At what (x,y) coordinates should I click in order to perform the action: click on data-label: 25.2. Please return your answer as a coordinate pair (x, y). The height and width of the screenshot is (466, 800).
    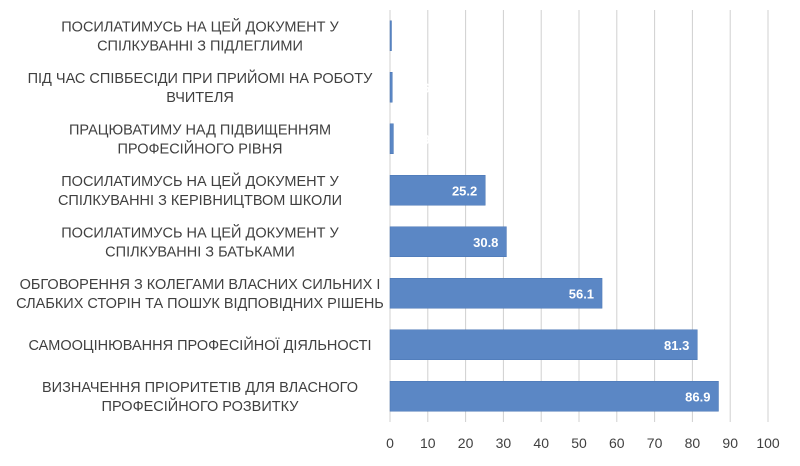
    Looking at the image, I should click on (464, 190).